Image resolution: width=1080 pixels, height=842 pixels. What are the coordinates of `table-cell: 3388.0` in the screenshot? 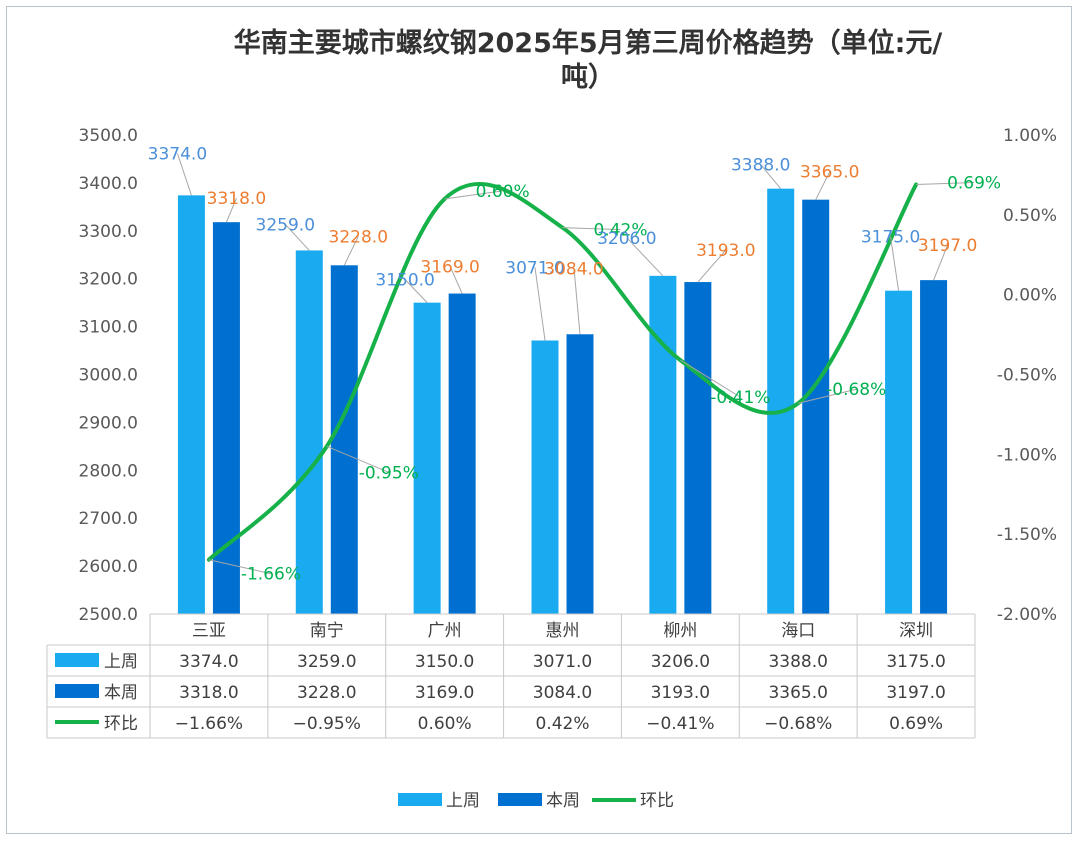 It's located at (797, 662).